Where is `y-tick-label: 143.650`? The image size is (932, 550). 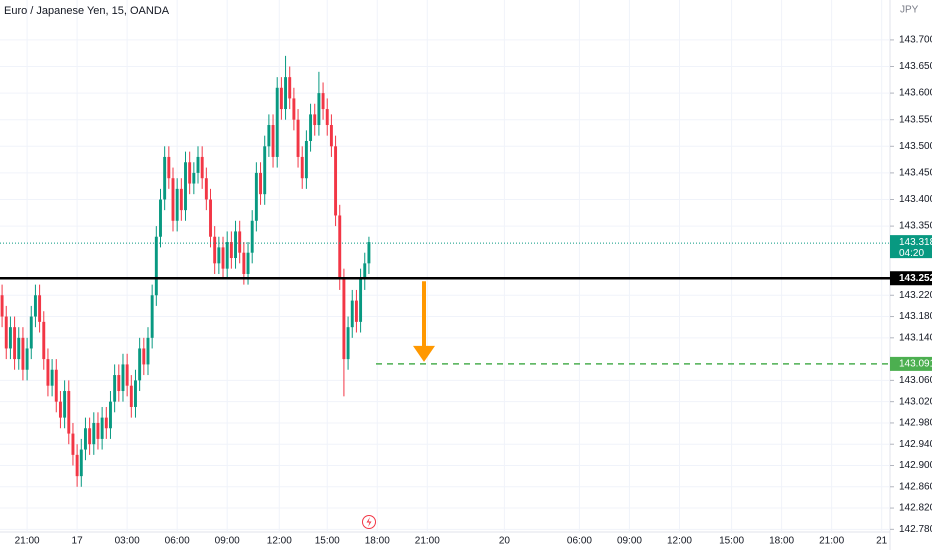
y-tick-label: 143.650 is located at coordinates (915, 66).